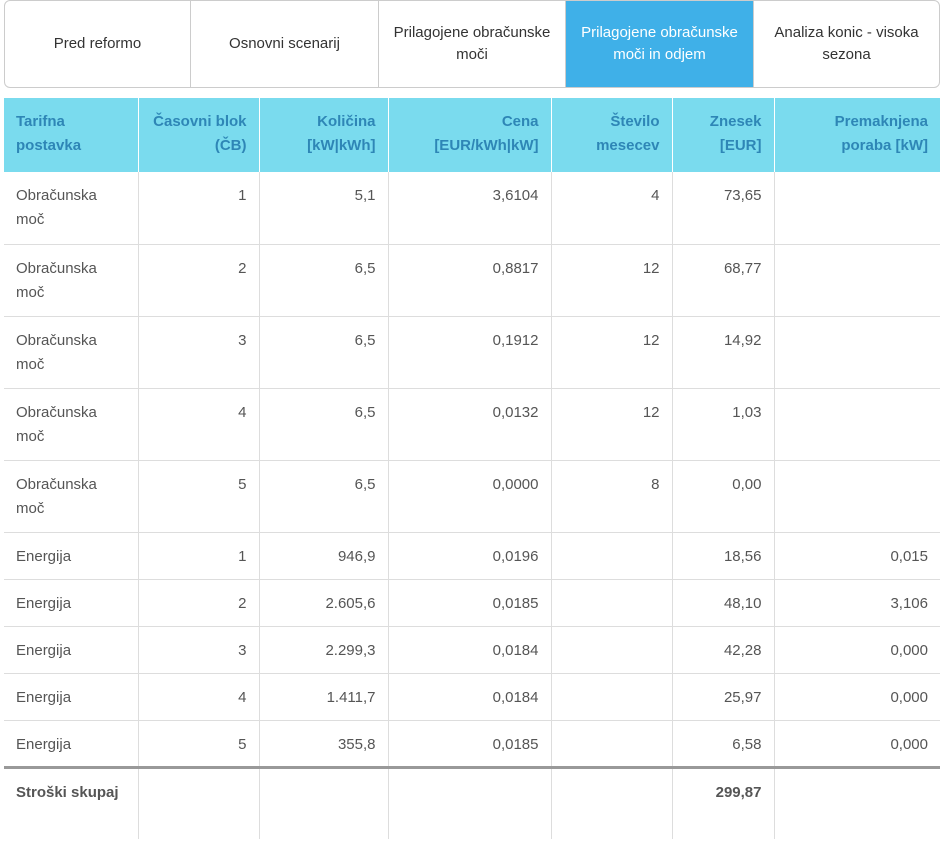 This screenshot has height=845, width=940. I want to click on table-row: Obračunska moč 1 5,1 3,6104 4 73,65, so click(472, 208).